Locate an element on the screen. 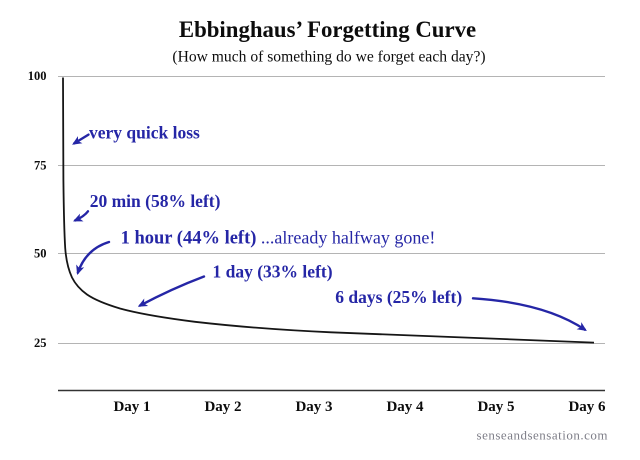  svg-text: very quick loss is located at coordinates (144, 133).